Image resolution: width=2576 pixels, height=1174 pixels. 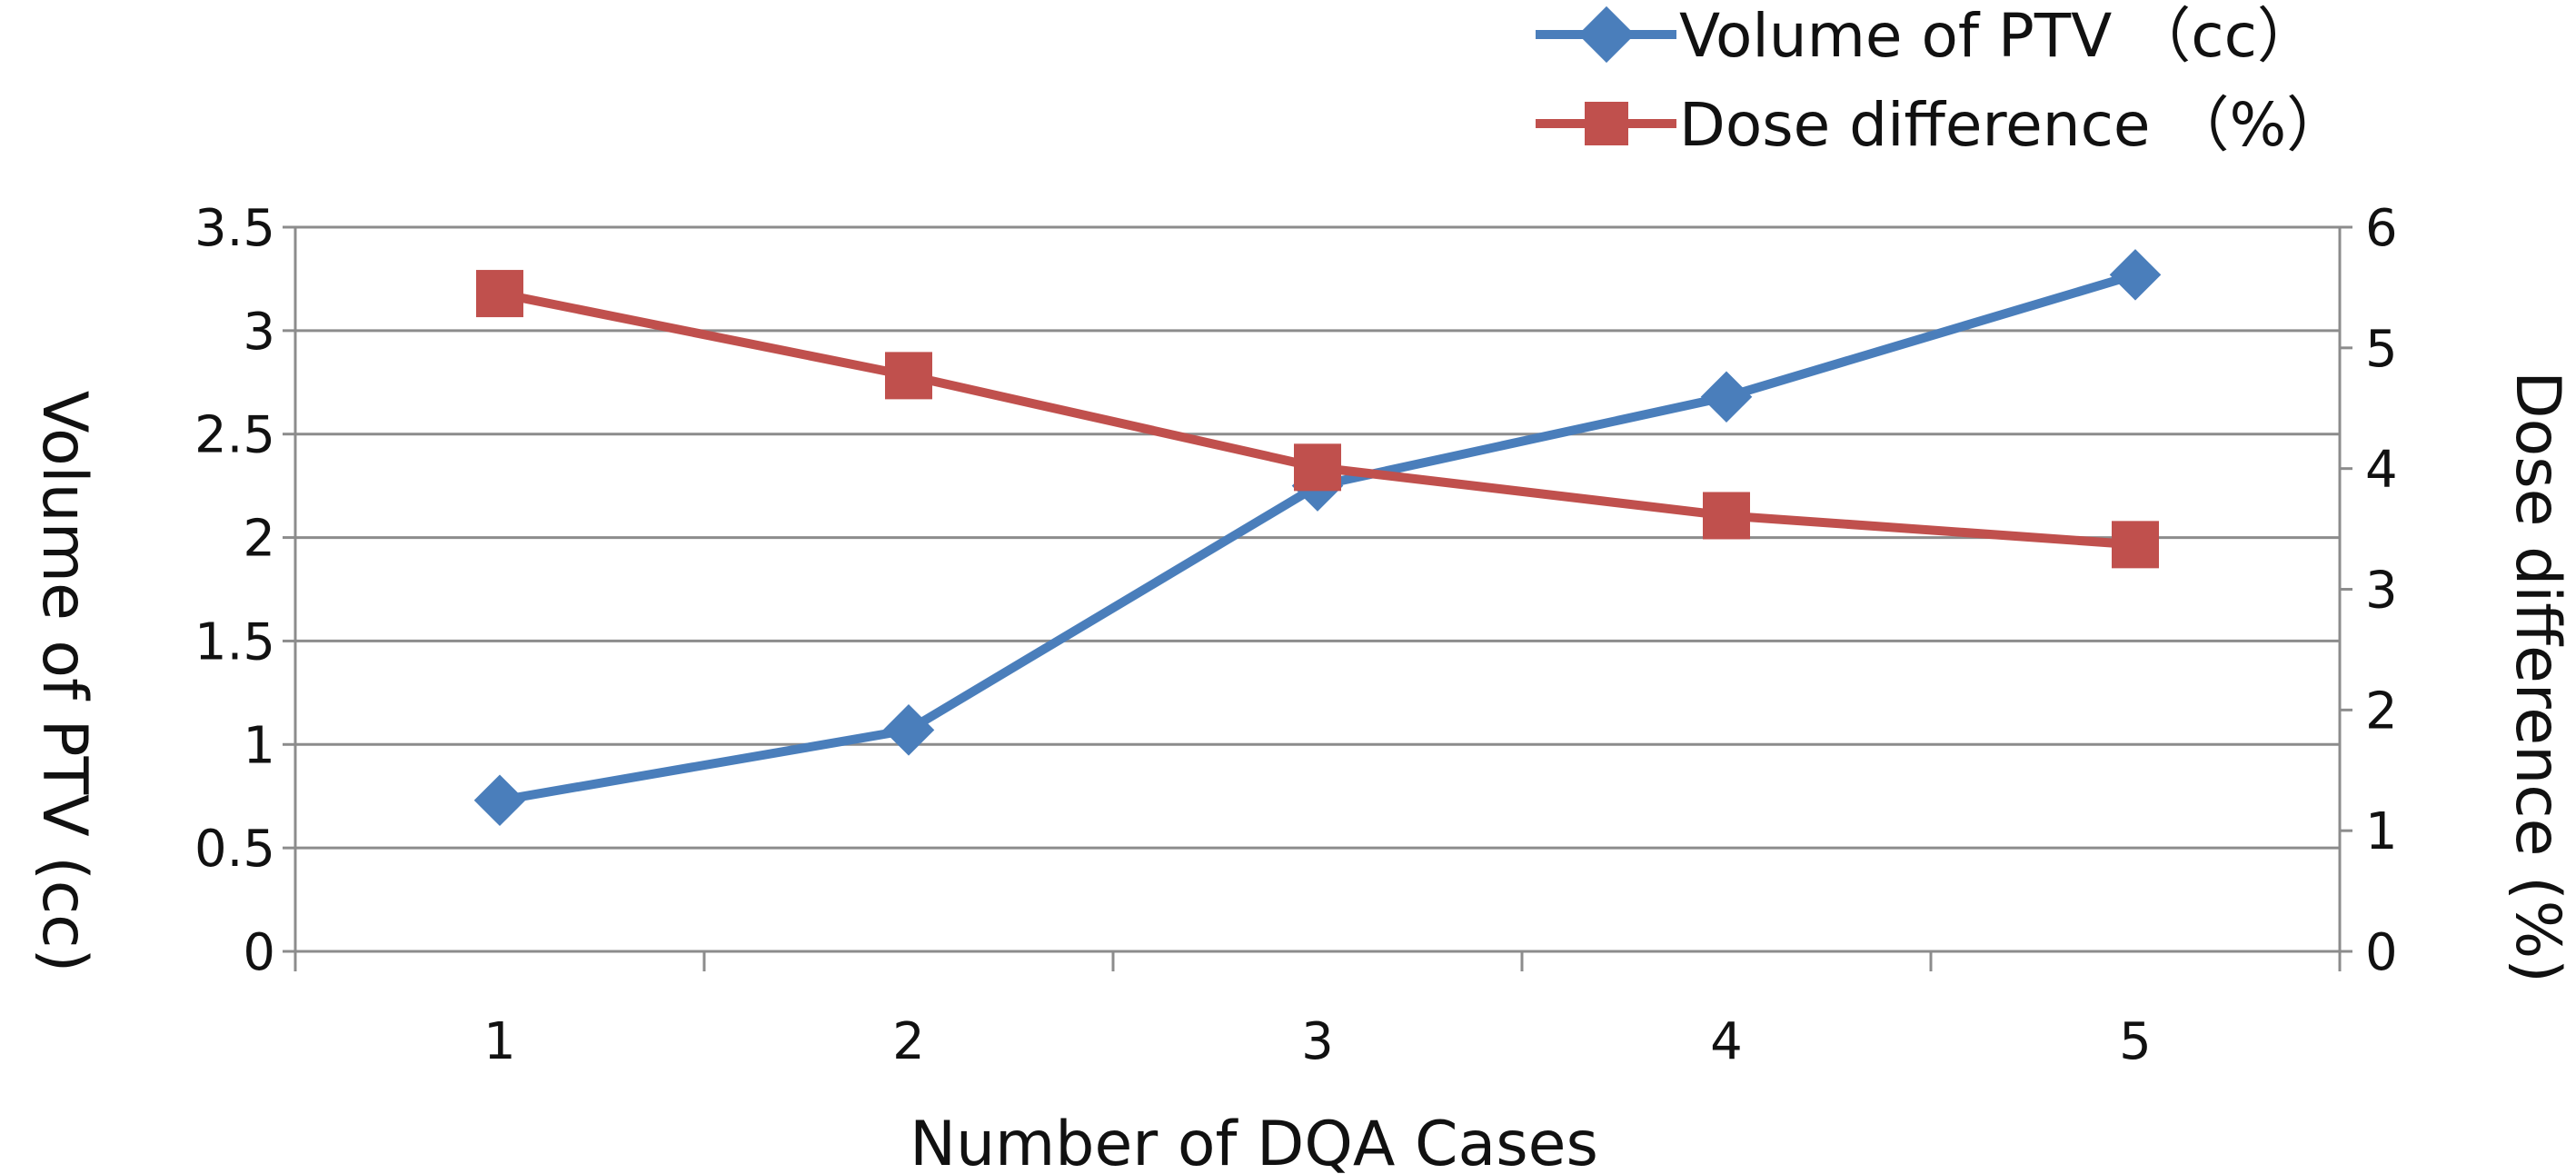 I want to click on y-tick-label: 3, so click(x=259, y=332).